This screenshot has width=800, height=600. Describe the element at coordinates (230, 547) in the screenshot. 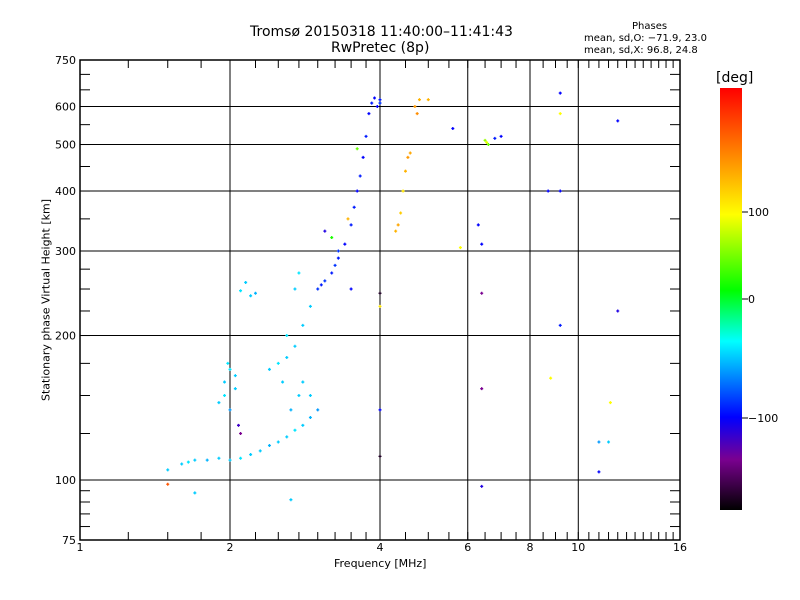

I see `x-tick-label: 2` at that location.